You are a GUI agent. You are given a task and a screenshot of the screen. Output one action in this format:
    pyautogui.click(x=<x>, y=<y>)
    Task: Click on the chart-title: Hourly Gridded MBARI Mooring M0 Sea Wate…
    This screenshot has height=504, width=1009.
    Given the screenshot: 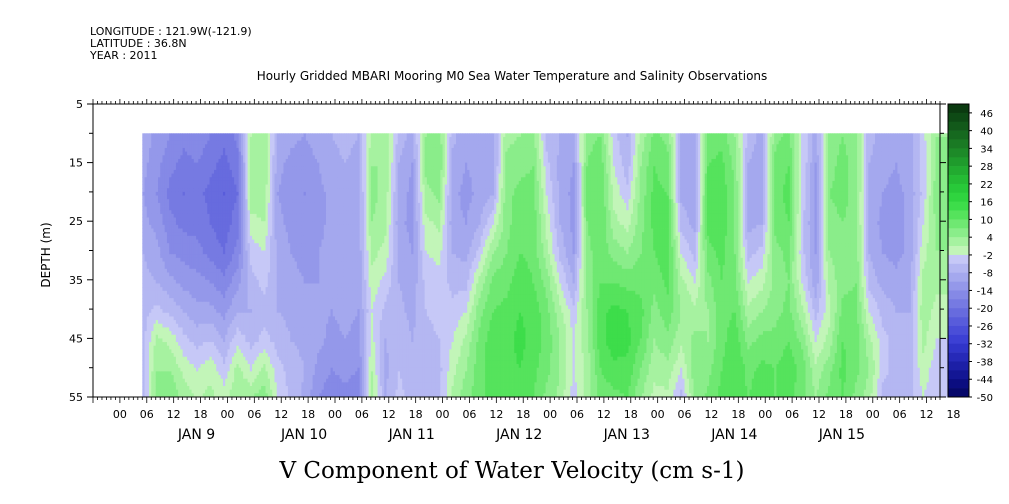 What is the action you would take?
    pyautogui.click(x=512, y=76)
    